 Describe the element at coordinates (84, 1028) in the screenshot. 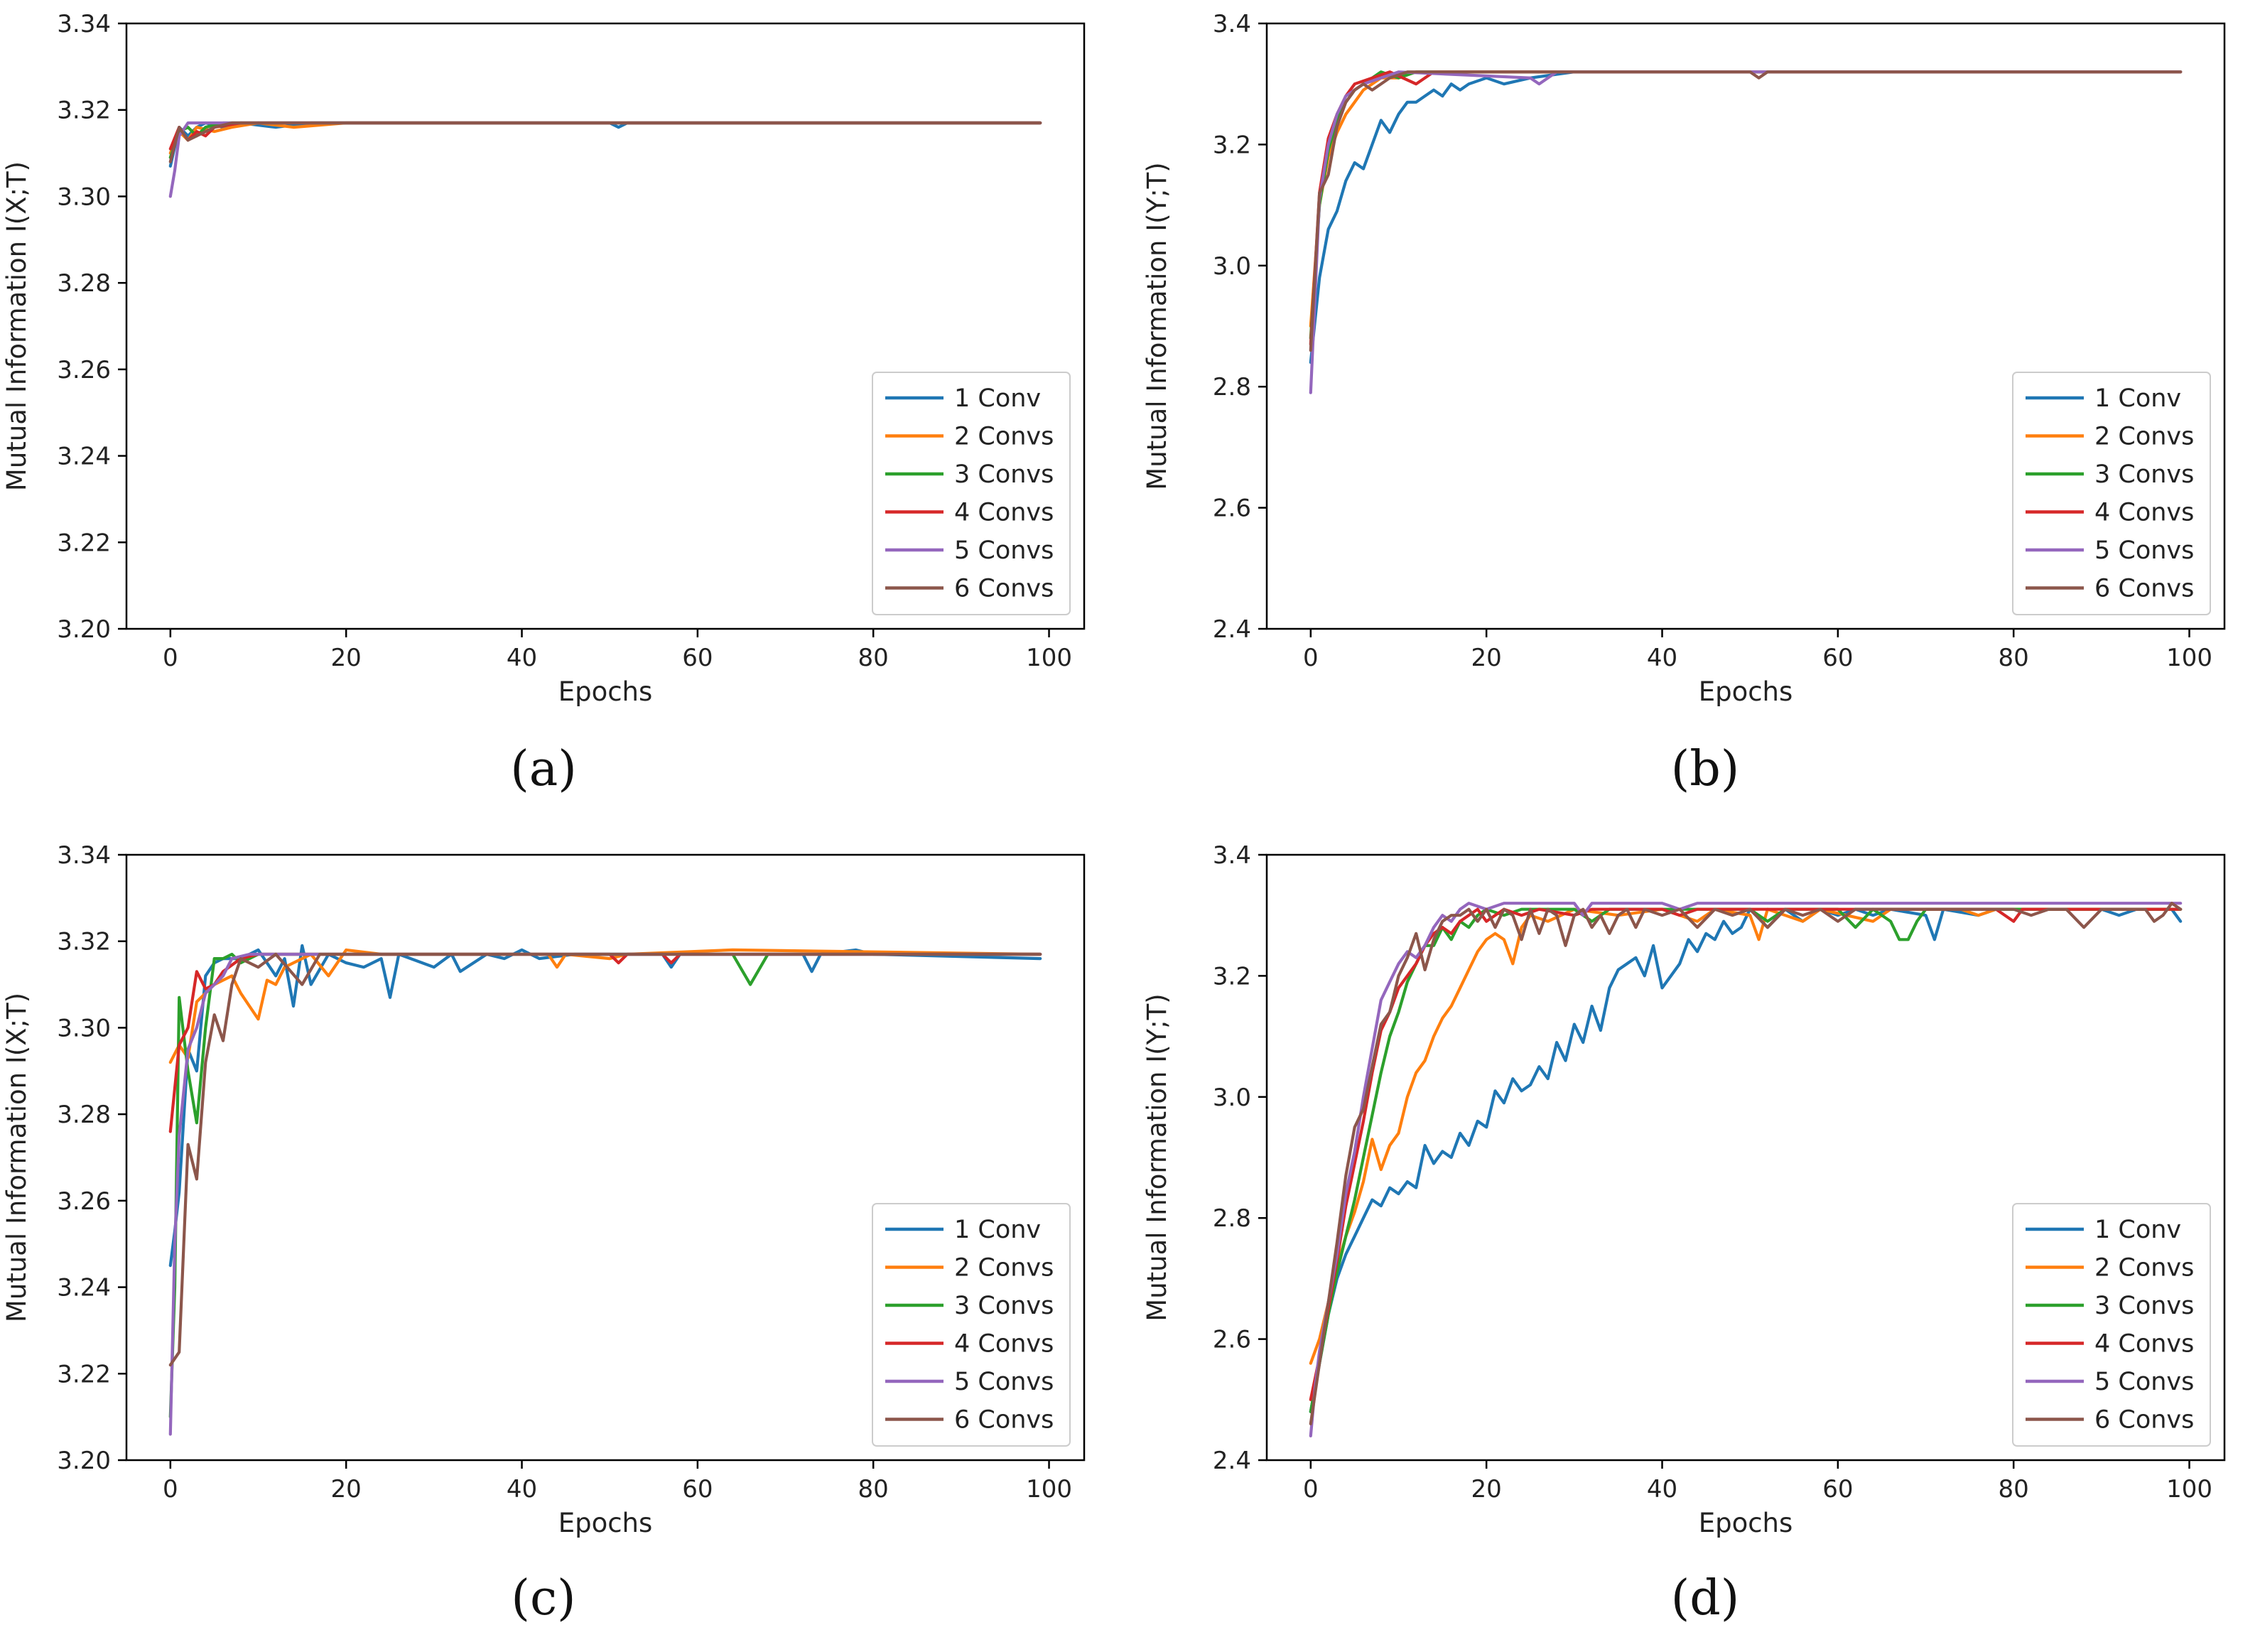

I see `y-tick-label: 3.30` at that location.